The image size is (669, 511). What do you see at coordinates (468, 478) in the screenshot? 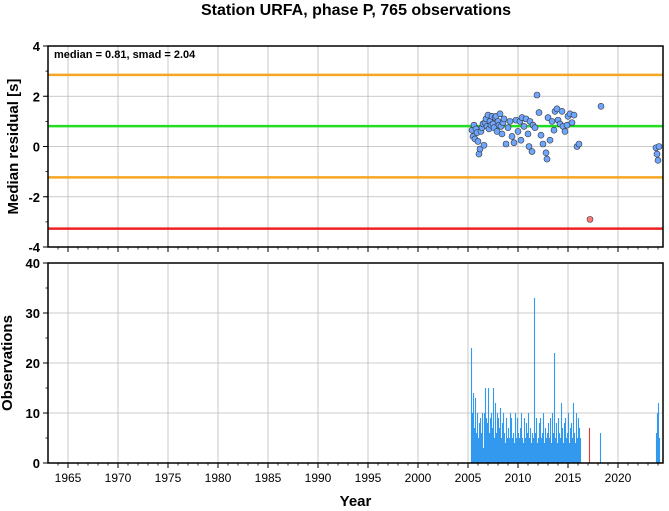
I see `x-tick-label: 2005` at bounding box center [468, 478].